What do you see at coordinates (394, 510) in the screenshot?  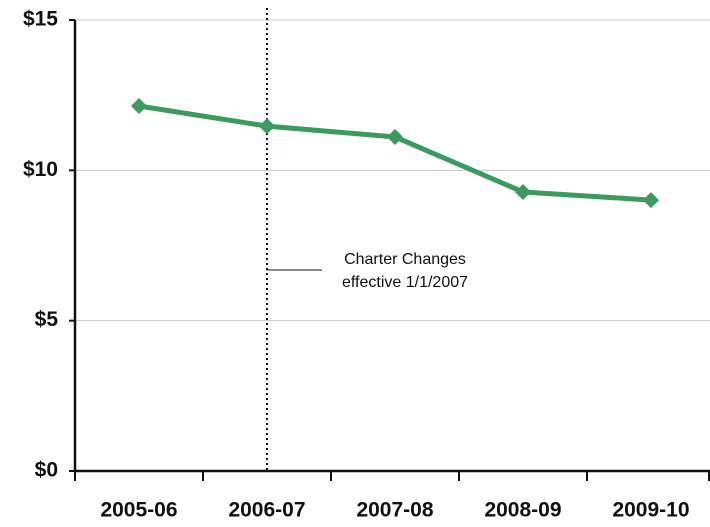 I see `x-tick-label: 2007-08` at bounding box center [394, 510].